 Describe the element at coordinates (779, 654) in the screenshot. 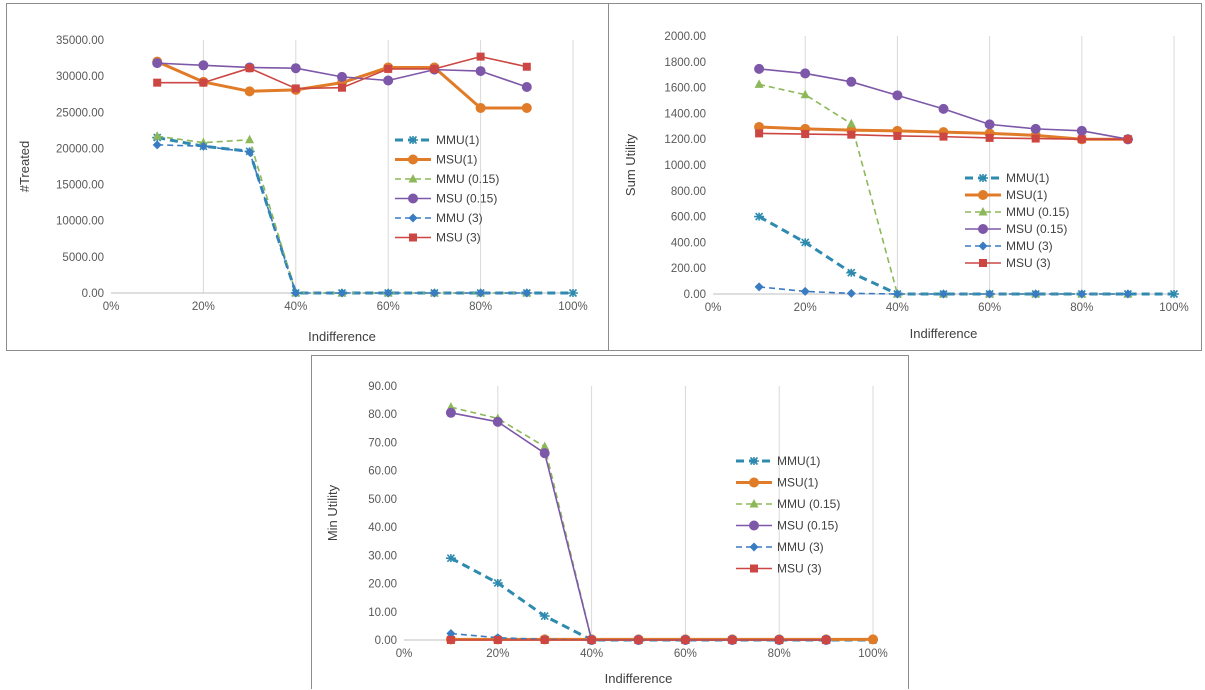

I see `x-tick-label: 80%` at that location.